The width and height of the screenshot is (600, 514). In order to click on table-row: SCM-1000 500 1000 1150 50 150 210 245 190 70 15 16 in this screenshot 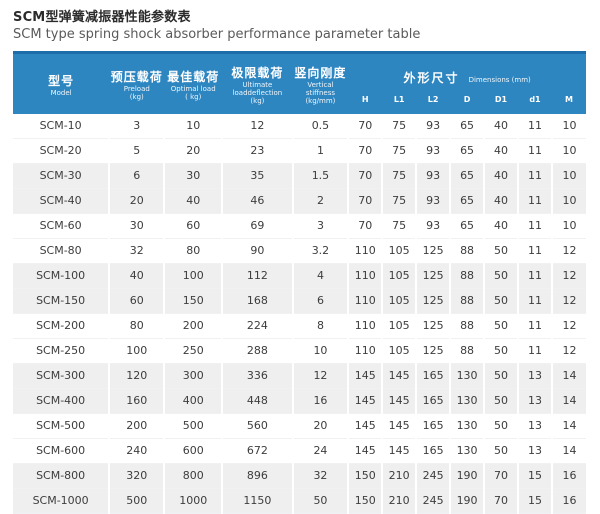, I will do `click(299, 501)`.